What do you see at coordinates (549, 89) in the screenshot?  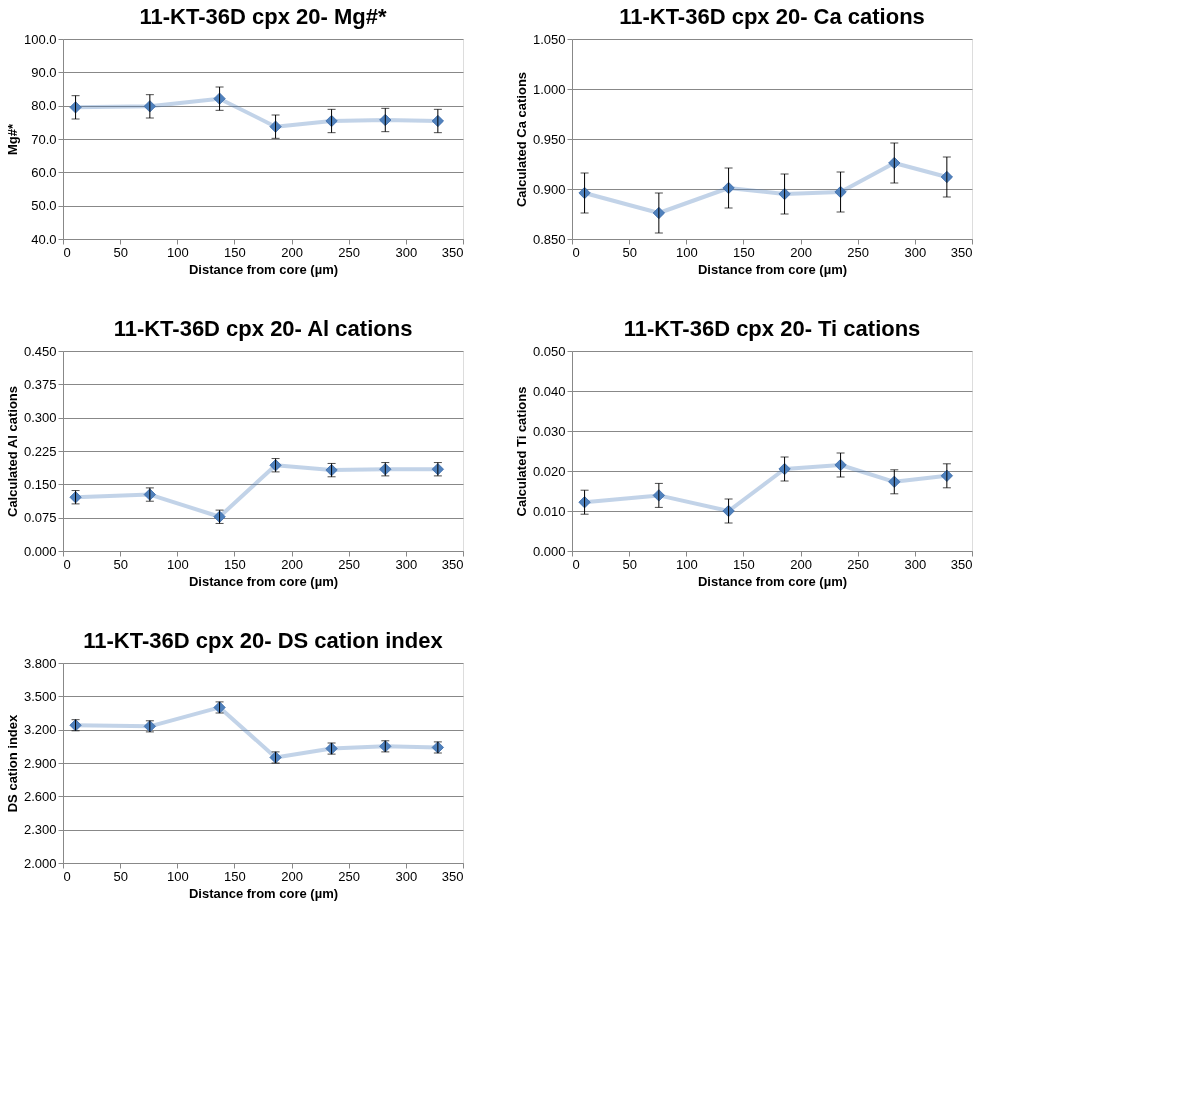 I see `y-tick-label: 1.000` at bounding box center [549, 89].